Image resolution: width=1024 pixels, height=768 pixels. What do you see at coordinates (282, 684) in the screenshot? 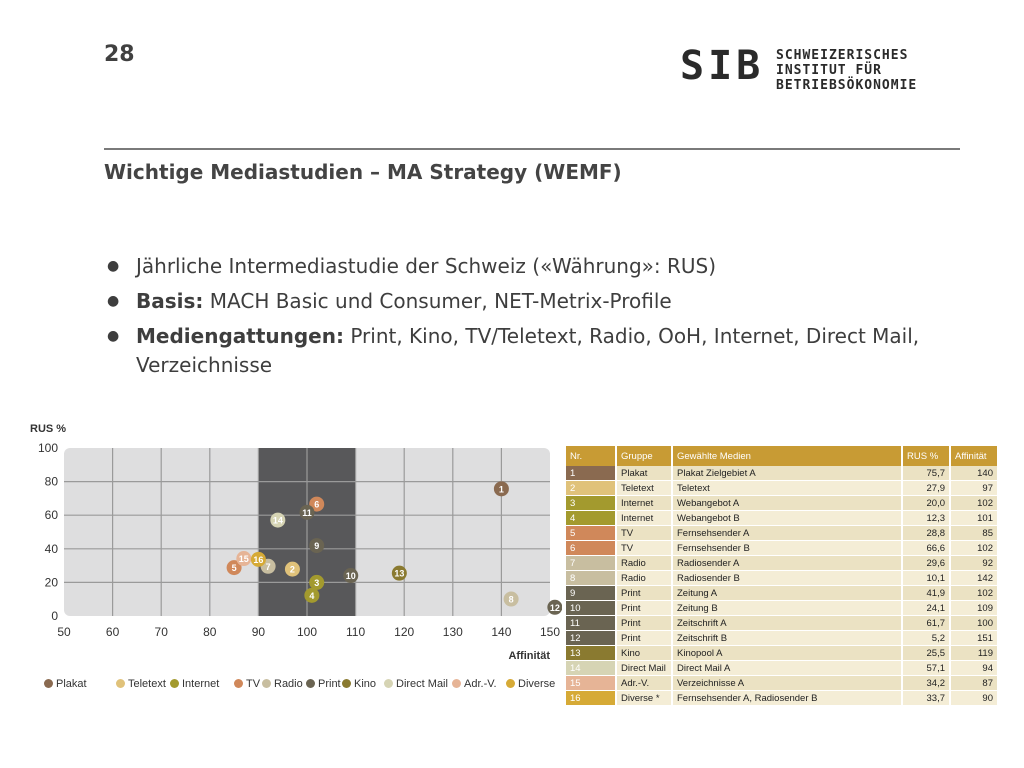
I see `legend-item: Radio` at bounding box center [282, 684].